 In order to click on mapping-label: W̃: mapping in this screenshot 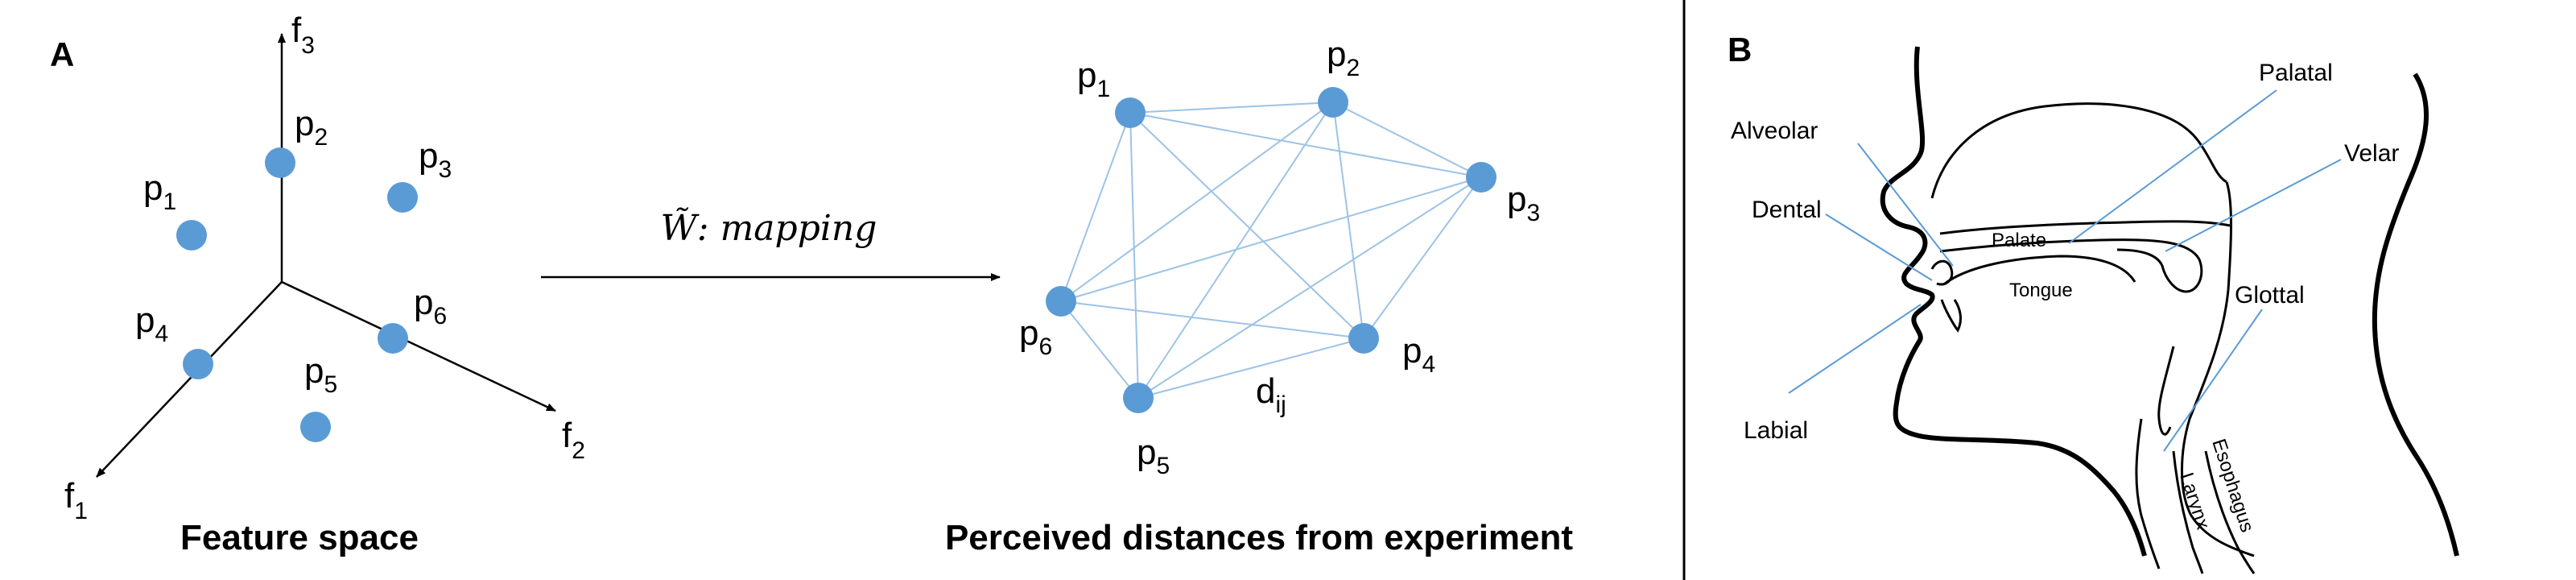, I will do `click(769, 227)`.